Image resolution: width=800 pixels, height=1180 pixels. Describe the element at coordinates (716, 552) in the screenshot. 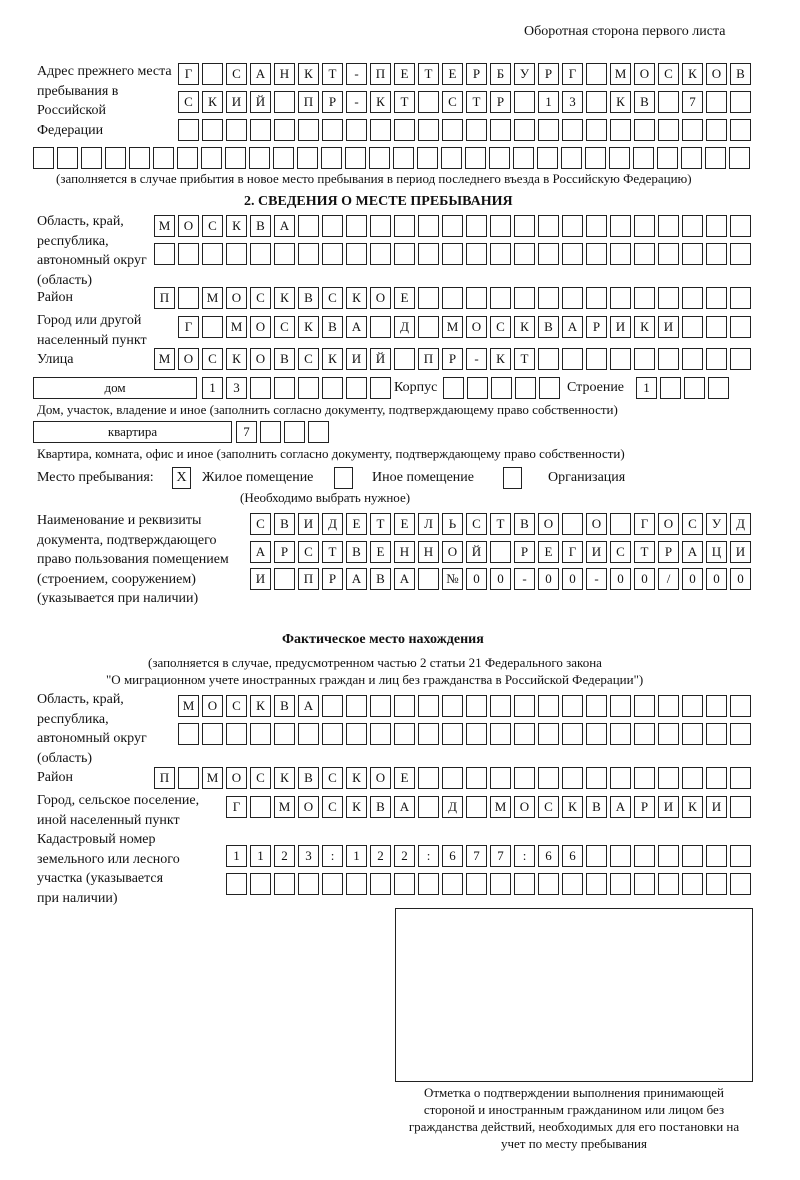

I see `char-cell: Ц` at that location.